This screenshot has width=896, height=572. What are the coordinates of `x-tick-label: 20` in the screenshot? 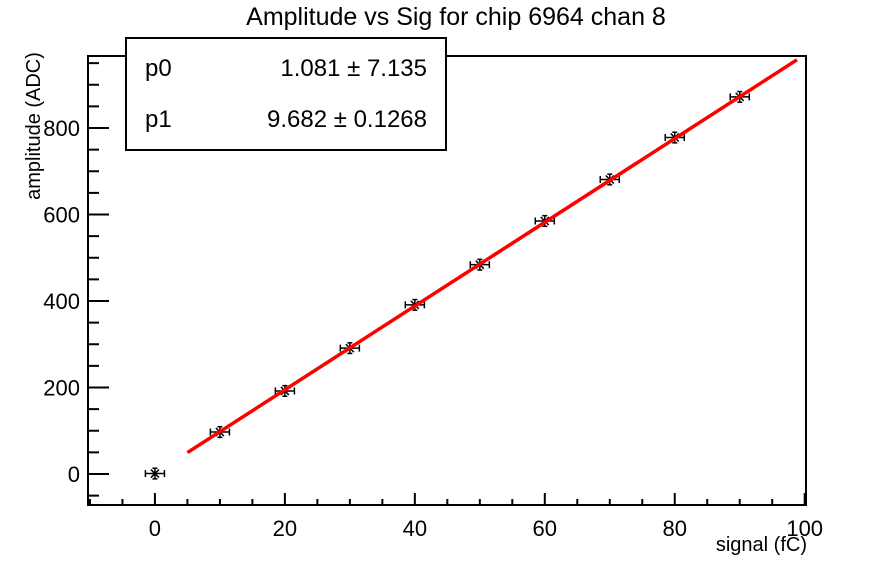 It's located at (285, 528).